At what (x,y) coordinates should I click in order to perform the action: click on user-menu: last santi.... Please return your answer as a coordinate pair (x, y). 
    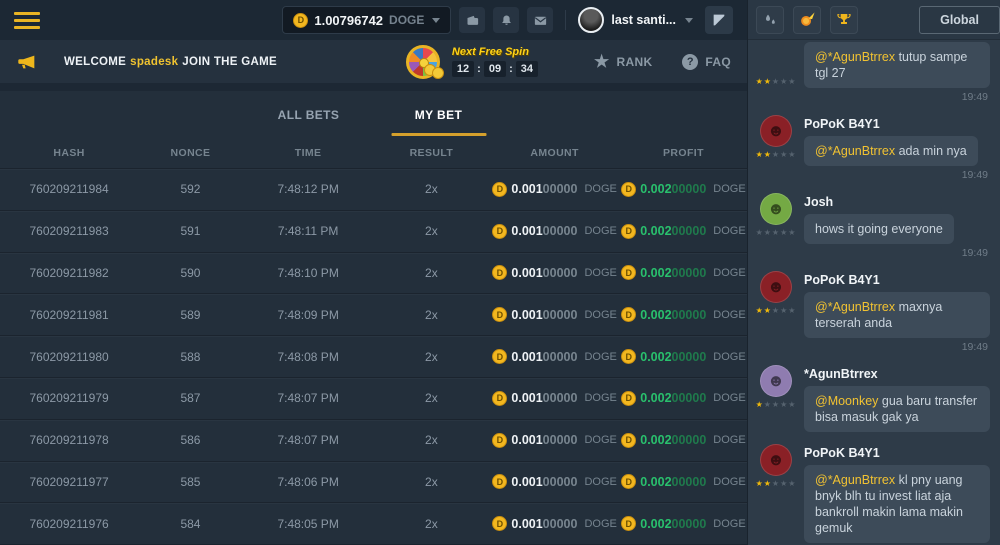
    Looking at the image, I should click on (635, 20).